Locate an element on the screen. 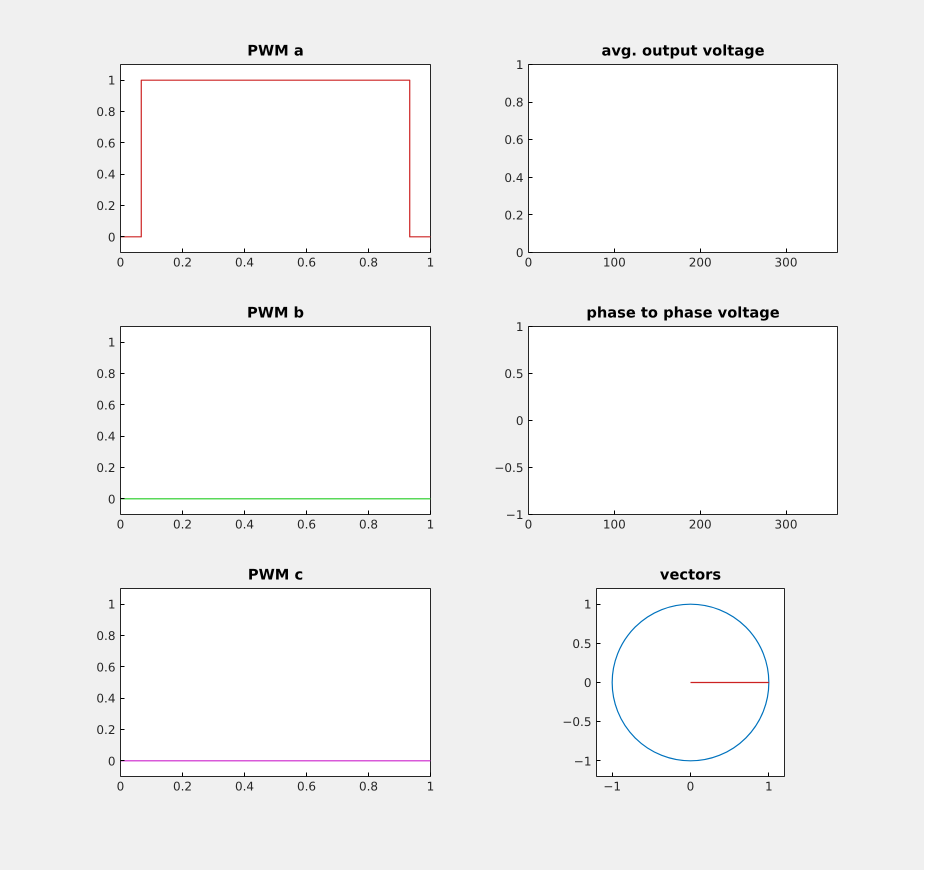  chart-title: phase to phase voltage is located at coordinates (683, 313).